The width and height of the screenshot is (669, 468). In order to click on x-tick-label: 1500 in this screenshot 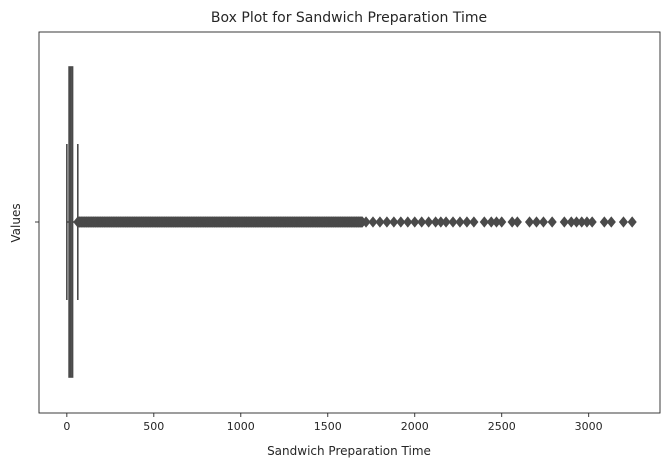, I will do `click(328, 426)`.